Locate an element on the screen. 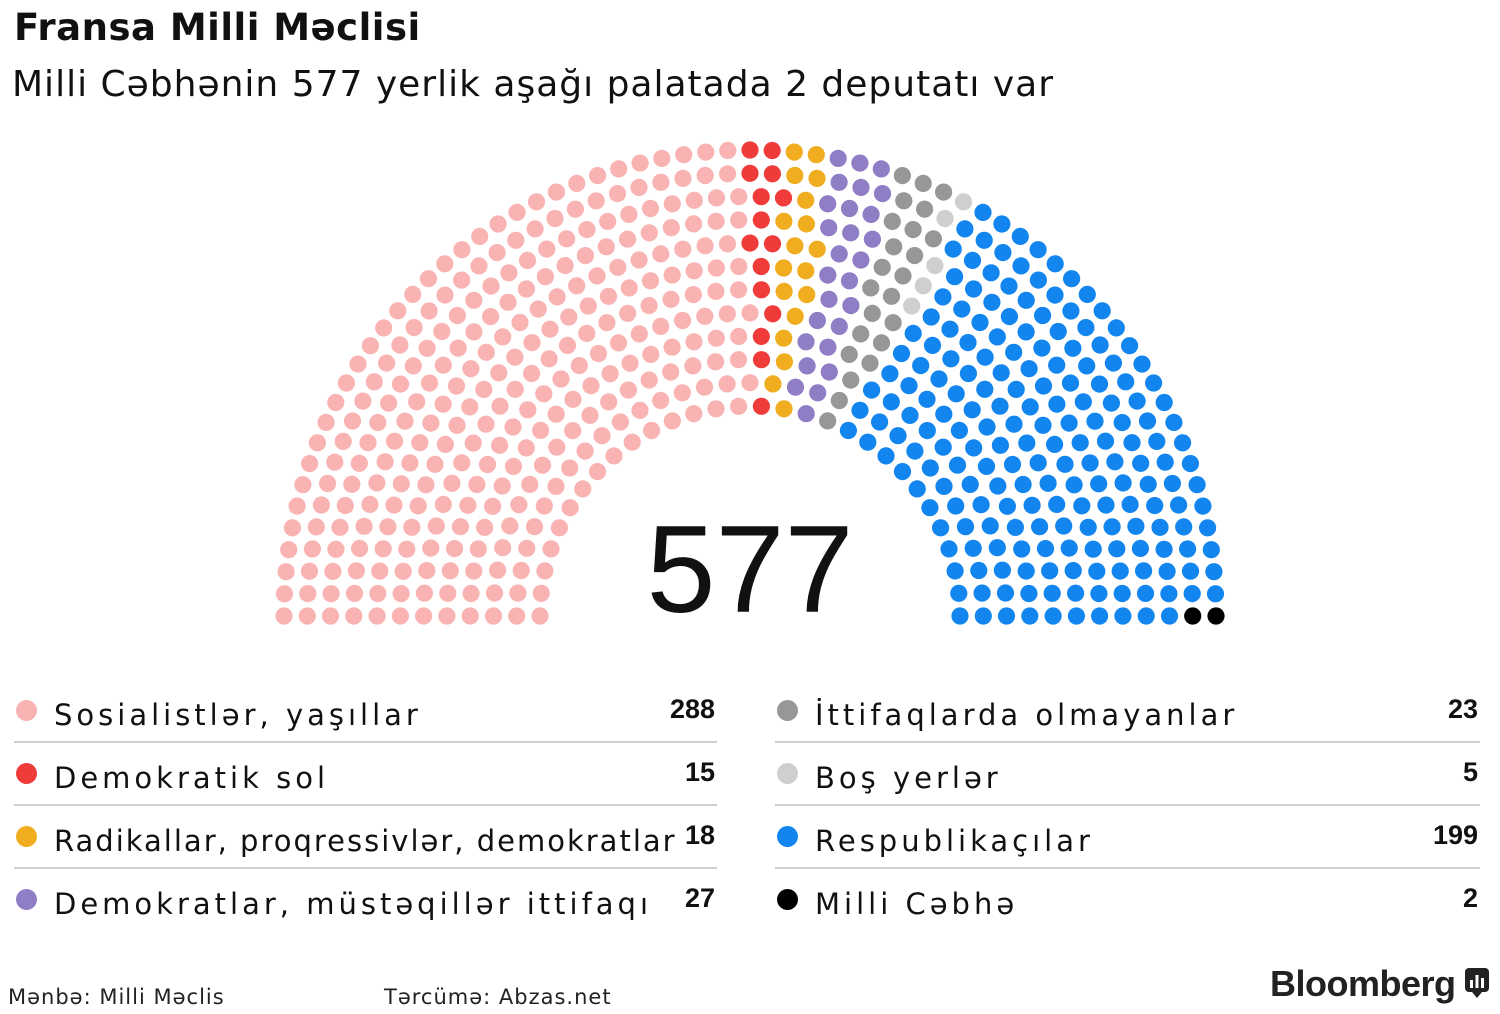  legend-value: 2 is located at coordinates (1470, 898).